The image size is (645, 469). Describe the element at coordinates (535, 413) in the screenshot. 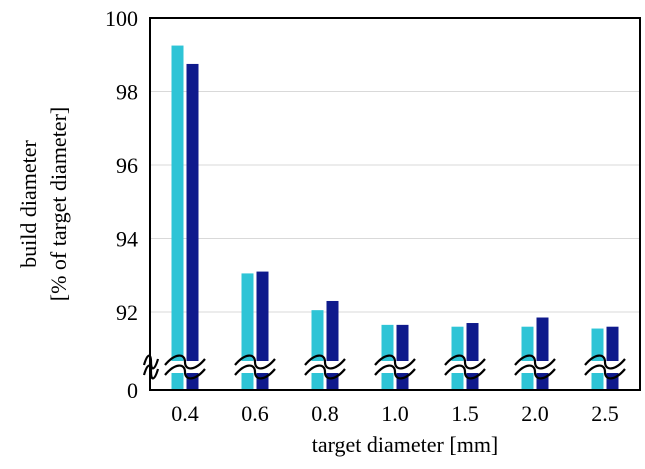

I see `x-tick-label: 2.0` at that location.